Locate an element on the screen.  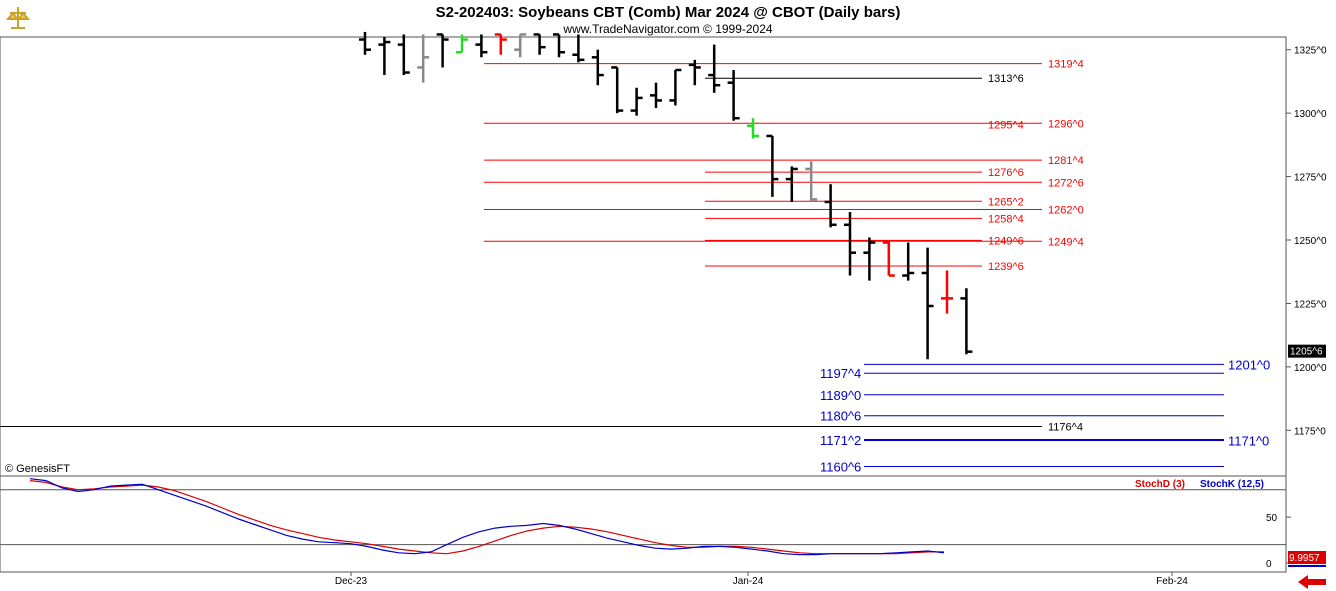
stochK-line is located at coordinates (487, 517).